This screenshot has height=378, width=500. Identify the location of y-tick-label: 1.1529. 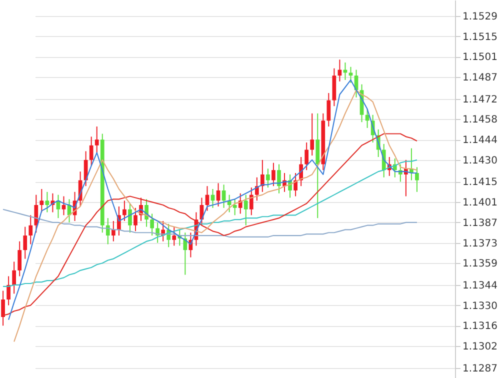
(480, 16).